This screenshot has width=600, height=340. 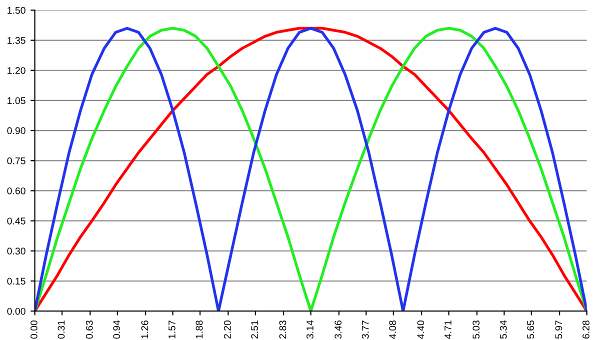 I want to click on x-tick-label: 2.51, so click(x=254, y=329).